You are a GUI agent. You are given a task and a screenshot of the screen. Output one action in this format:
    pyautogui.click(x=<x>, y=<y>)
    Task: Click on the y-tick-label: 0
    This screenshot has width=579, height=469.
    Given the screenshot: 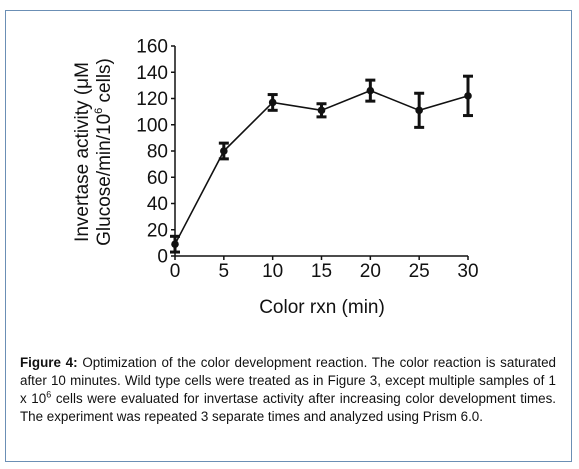 What is the action you would take?
    pyautogui.click(x=162, y=257)
    